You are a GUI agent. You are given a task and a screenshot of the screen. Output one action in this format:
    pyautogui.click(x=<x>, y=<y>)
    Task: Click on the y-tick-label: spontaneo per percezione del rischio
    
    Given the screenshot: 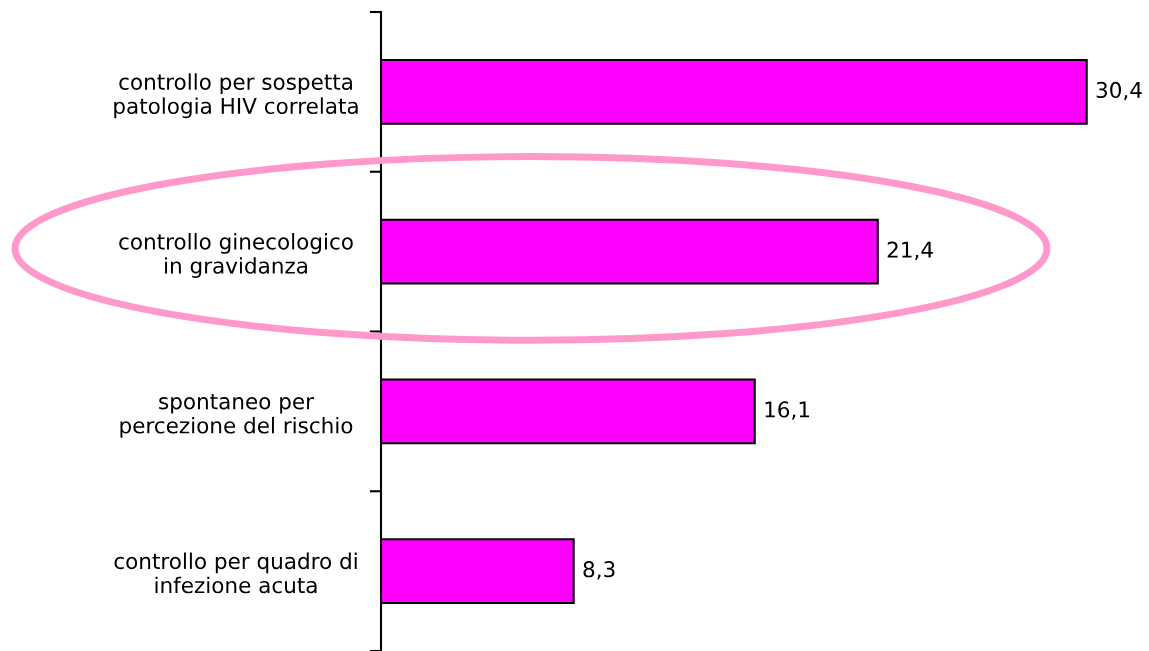 What is the action you would take?
    pyautogui.click(x=236, y=416)
    